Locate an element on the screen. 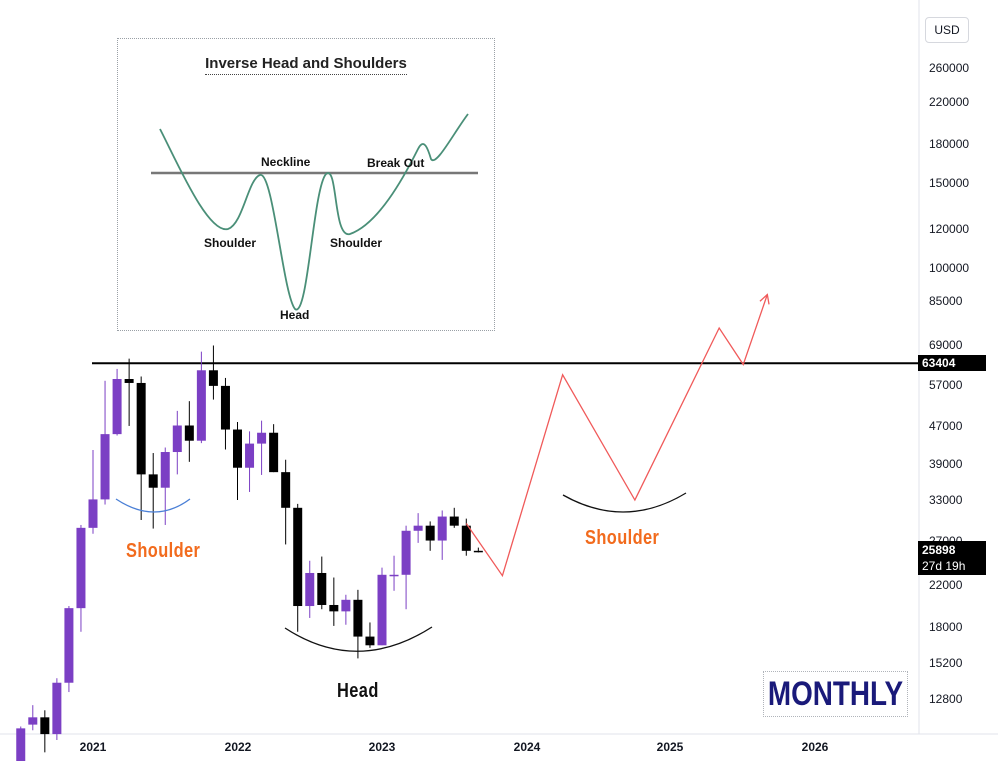 Image resolution: width=998 pixels, height=761 pixels. price-tick: 47000 is located at coordinates (946, 426).